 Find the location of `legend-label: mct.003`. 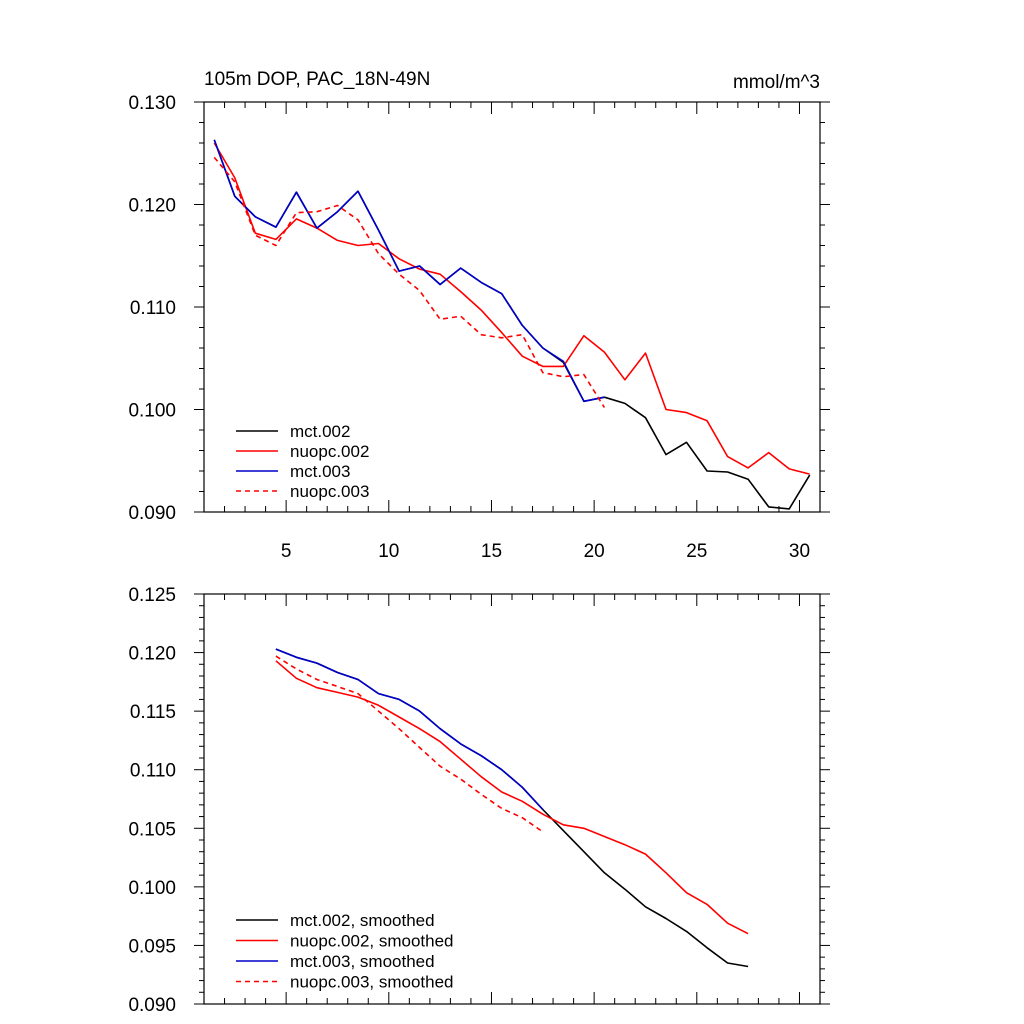

legend-label: mct.003 is located at coordinates (320, 471).